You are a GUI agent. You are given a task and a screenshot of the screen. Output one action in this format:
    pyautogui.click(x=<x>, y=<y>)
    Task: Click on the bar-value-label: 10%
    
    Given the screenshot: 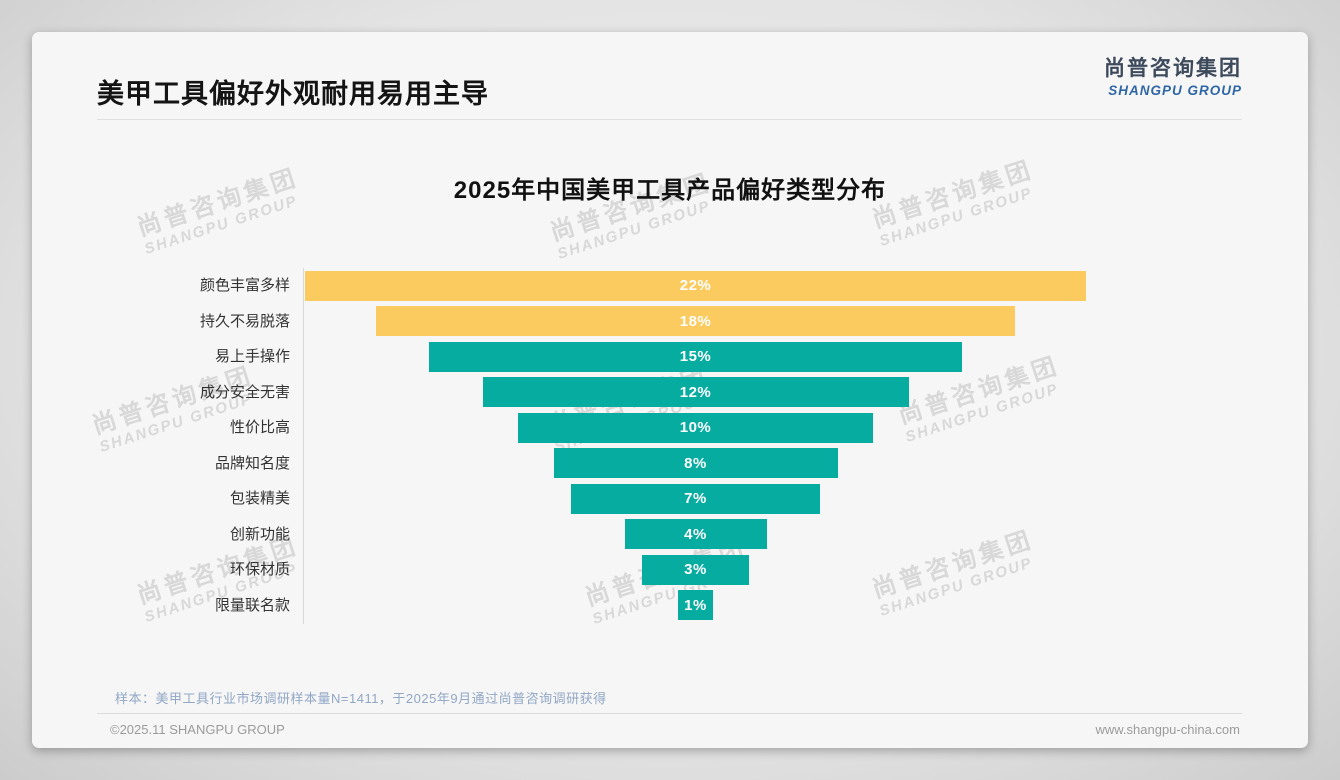 What is the action you would take?
    pyautogui.click(x=695, y=427)
    